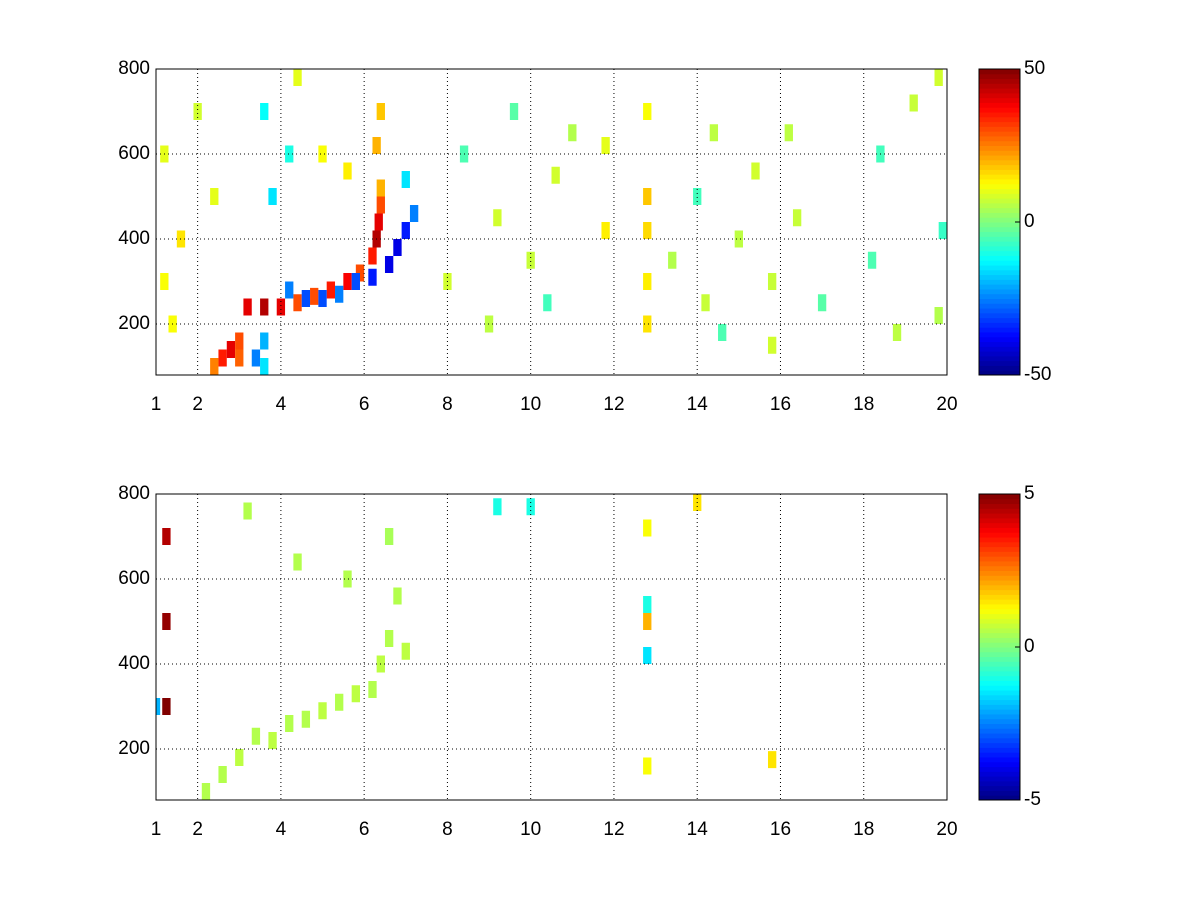  What do you see at coordinates (134, 493) in the screenshot?
I see `y-tick-label: 800` at bounding box center [134, 493].